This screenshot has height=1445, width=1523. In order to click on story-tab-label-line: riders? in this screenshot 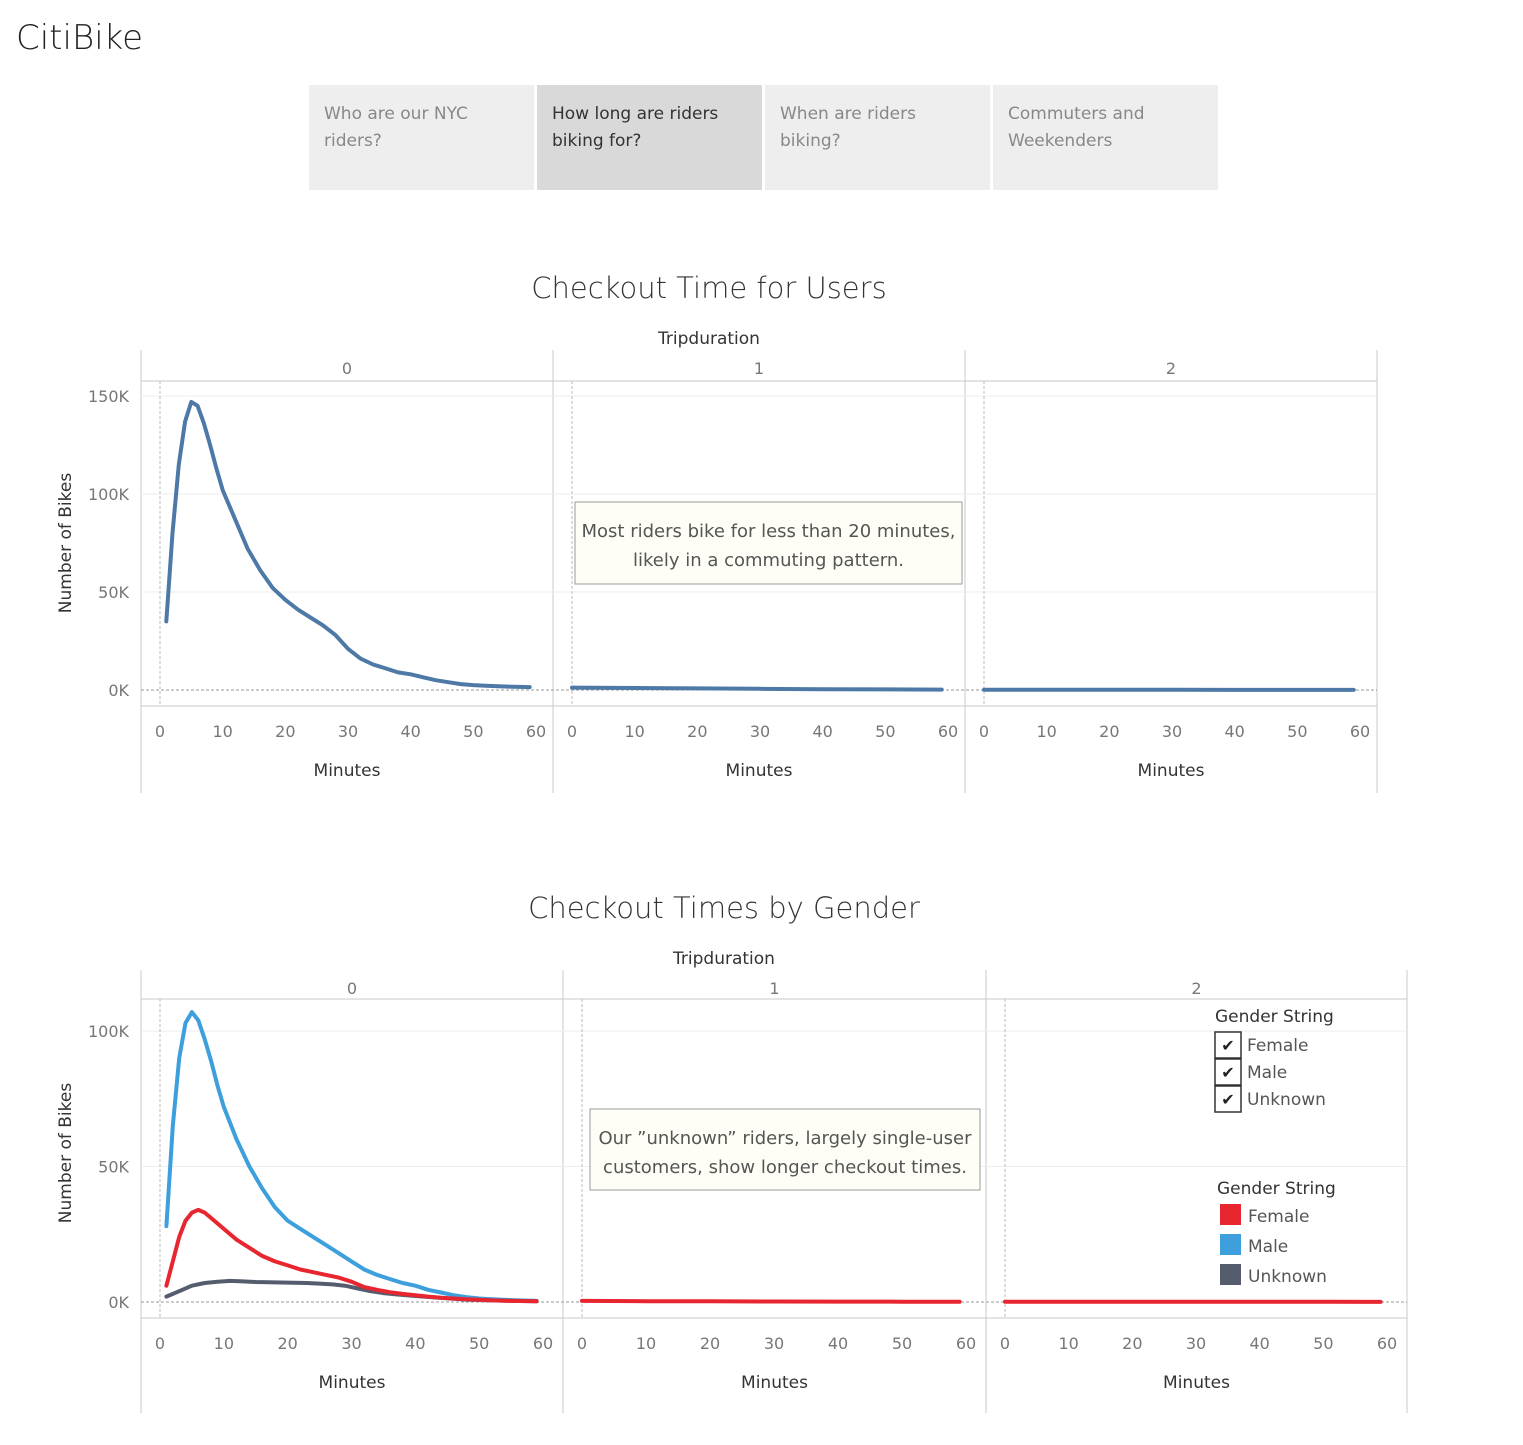, I will do `click(353, 141)`.